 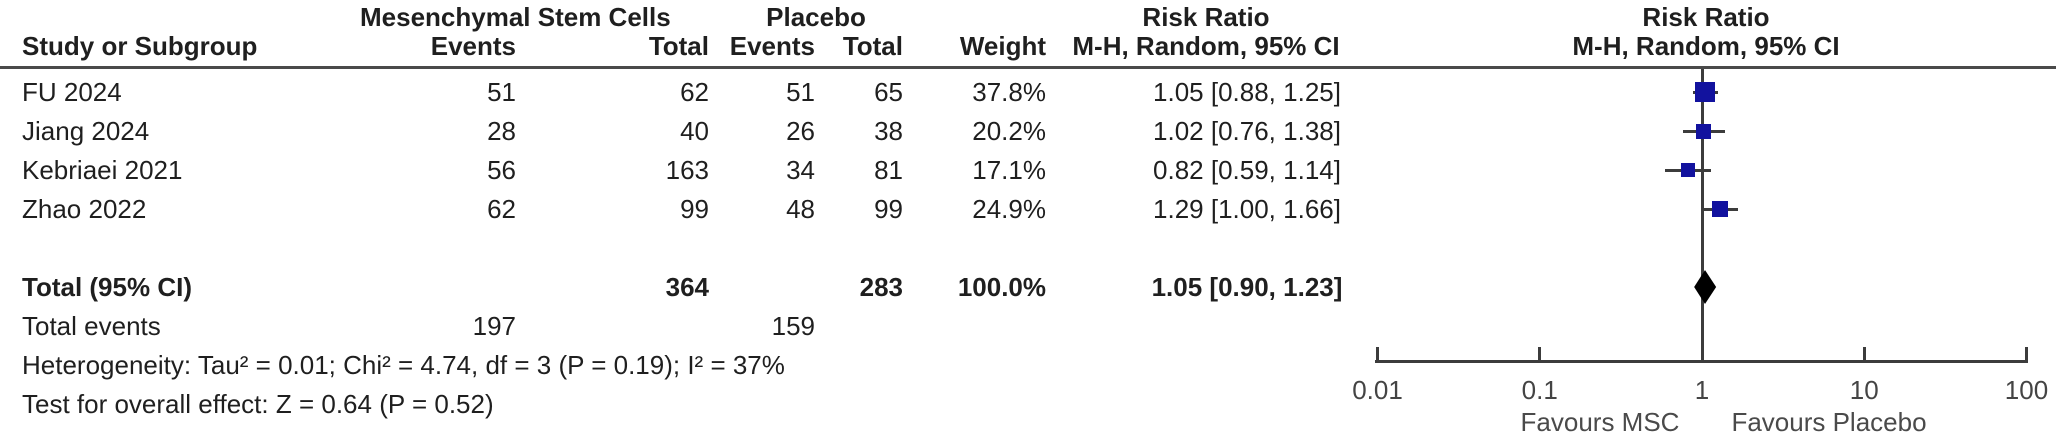 I want to click on msc-total-events: 197, so click(x=494, y=326).